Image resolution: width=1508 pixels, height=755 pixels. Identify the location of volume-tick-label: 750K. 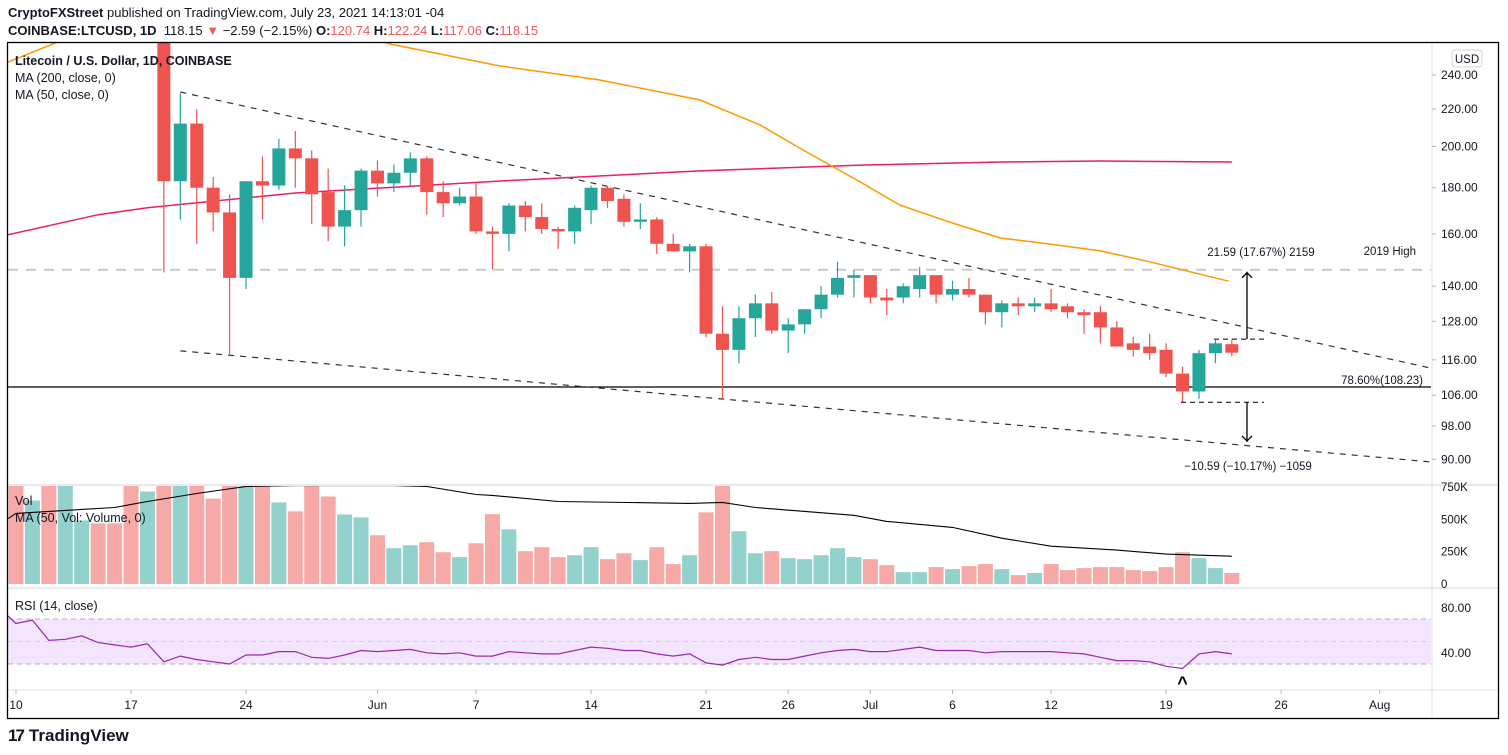
(1454, 488).